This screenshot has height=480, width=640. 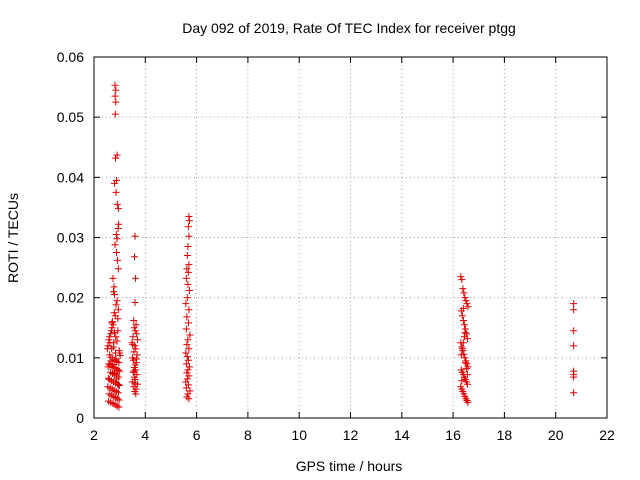 I want to click on x-tick-label: 8, so click(x=248, y=435).